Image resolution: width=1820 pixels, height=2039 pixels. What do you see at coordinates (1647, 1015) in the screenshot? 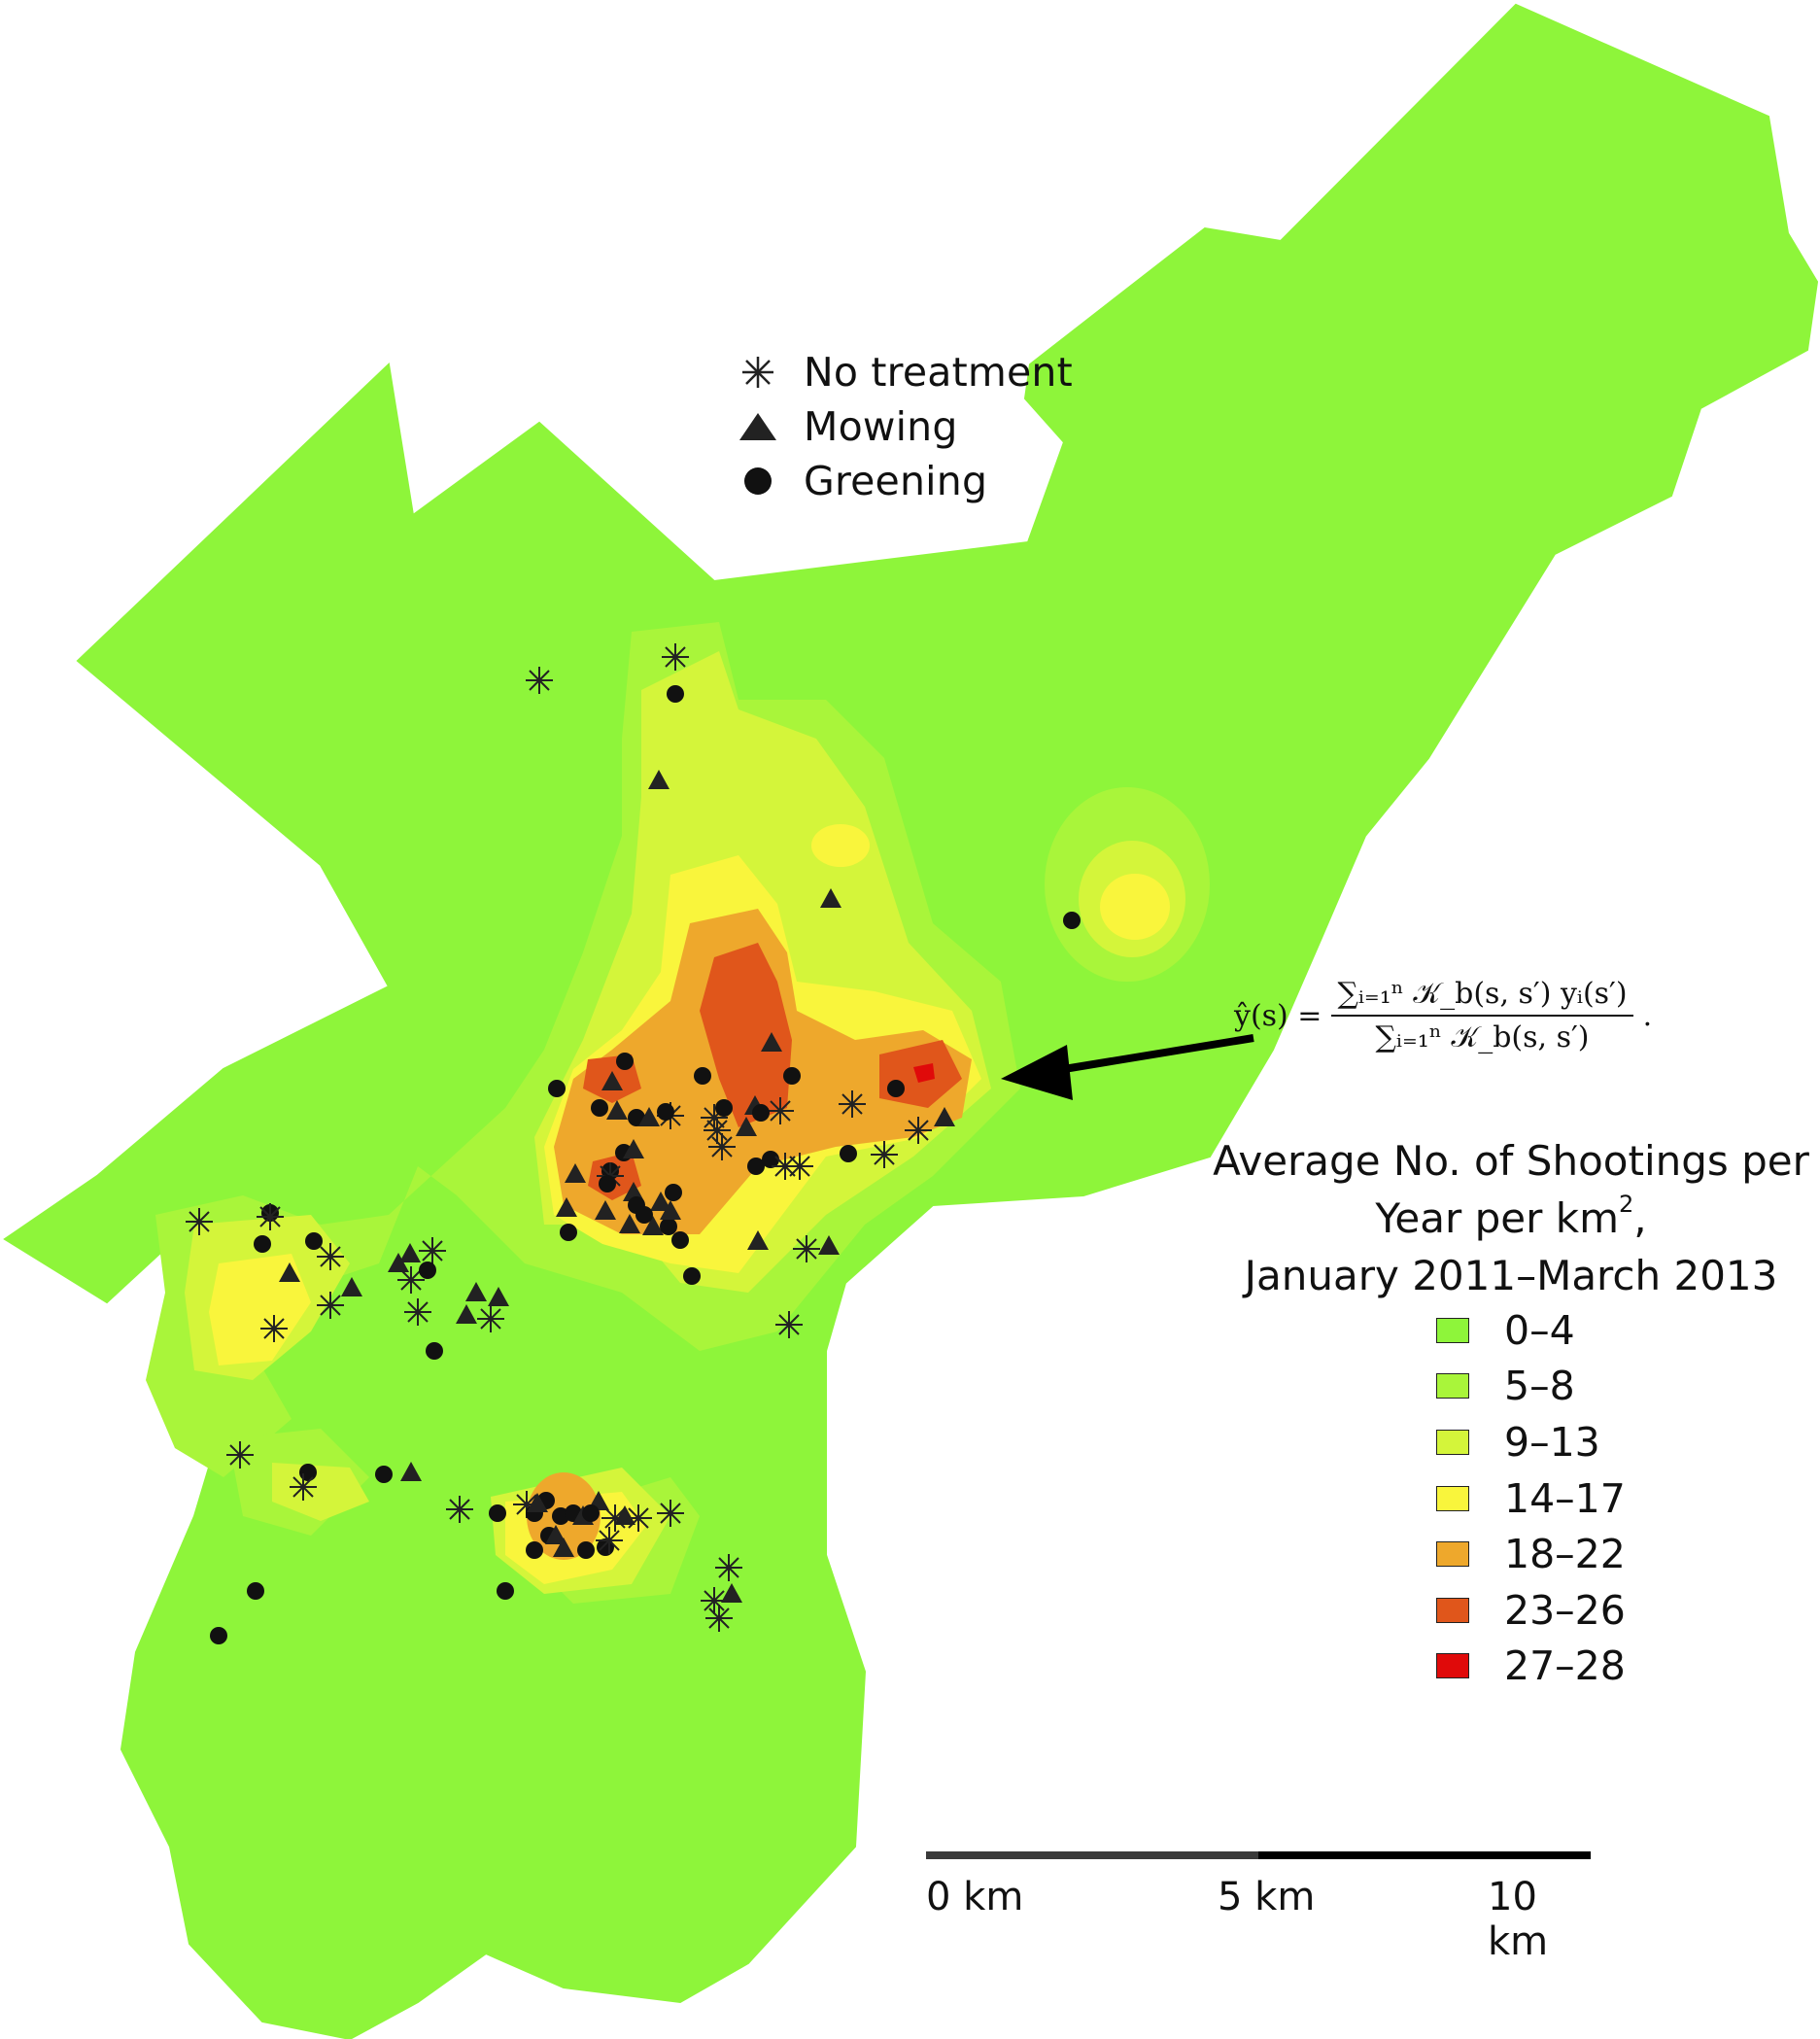
I see `formula-end: .` at bounding box center [1647, 1015].